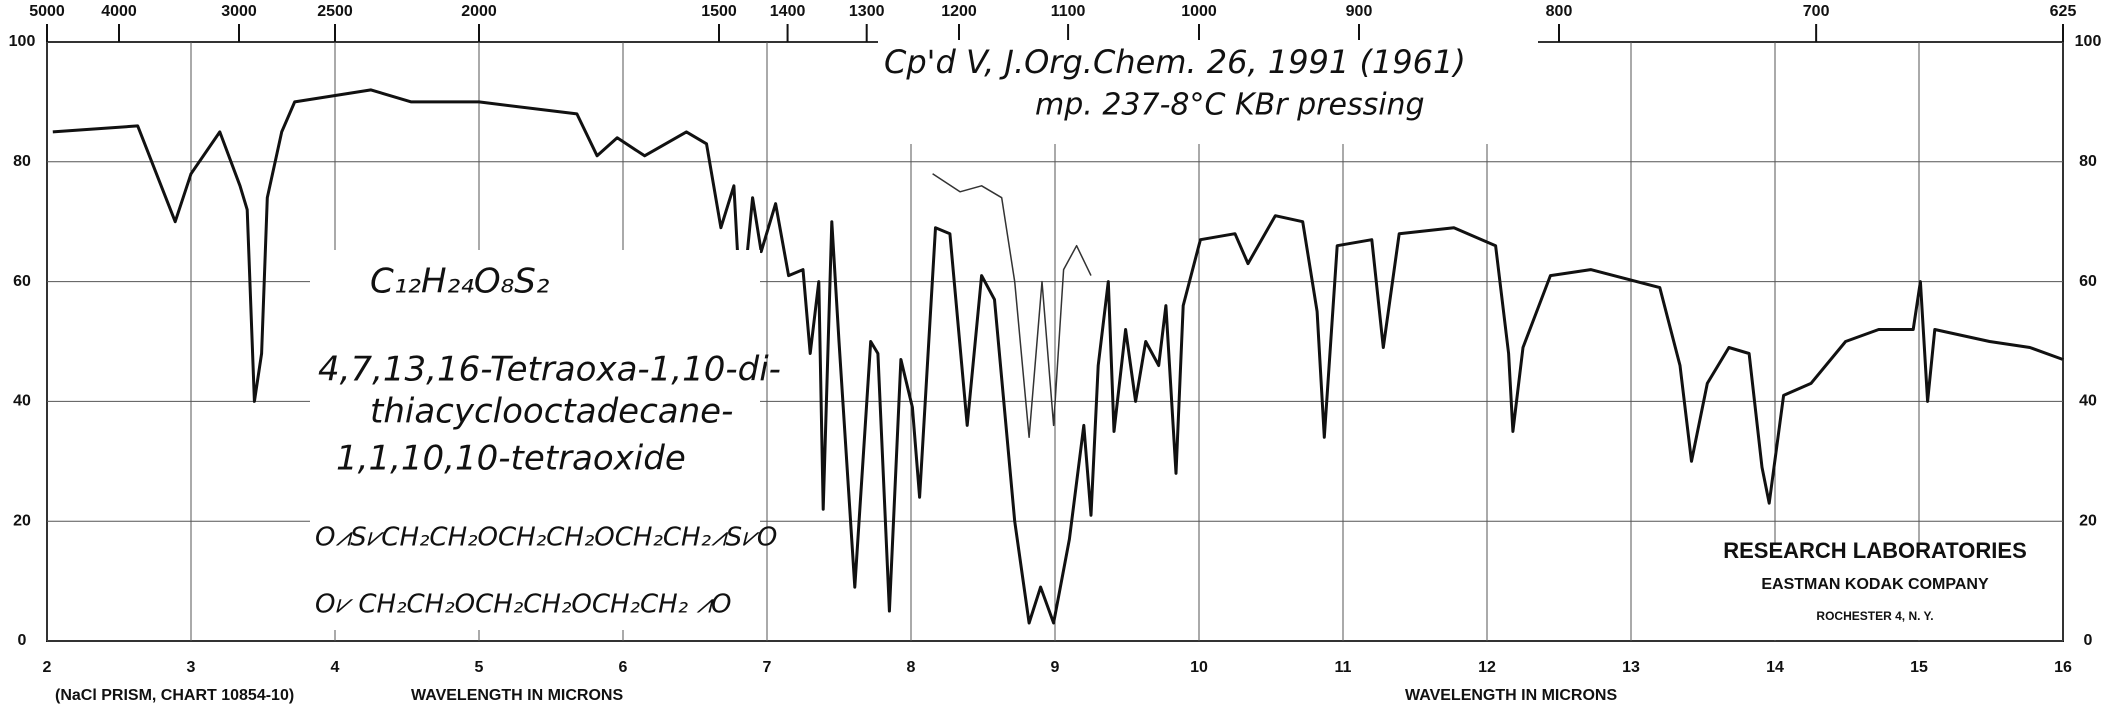  What do you see at coordinates (911, 667) in the screenshot?
I see `x-tick-label: 8` at bounding box center [911, 667].